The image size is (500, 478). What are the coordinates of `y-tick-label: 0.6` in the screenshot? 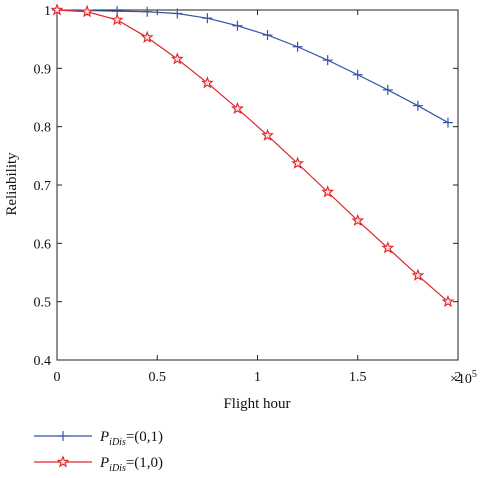 It's located at (43, 244).